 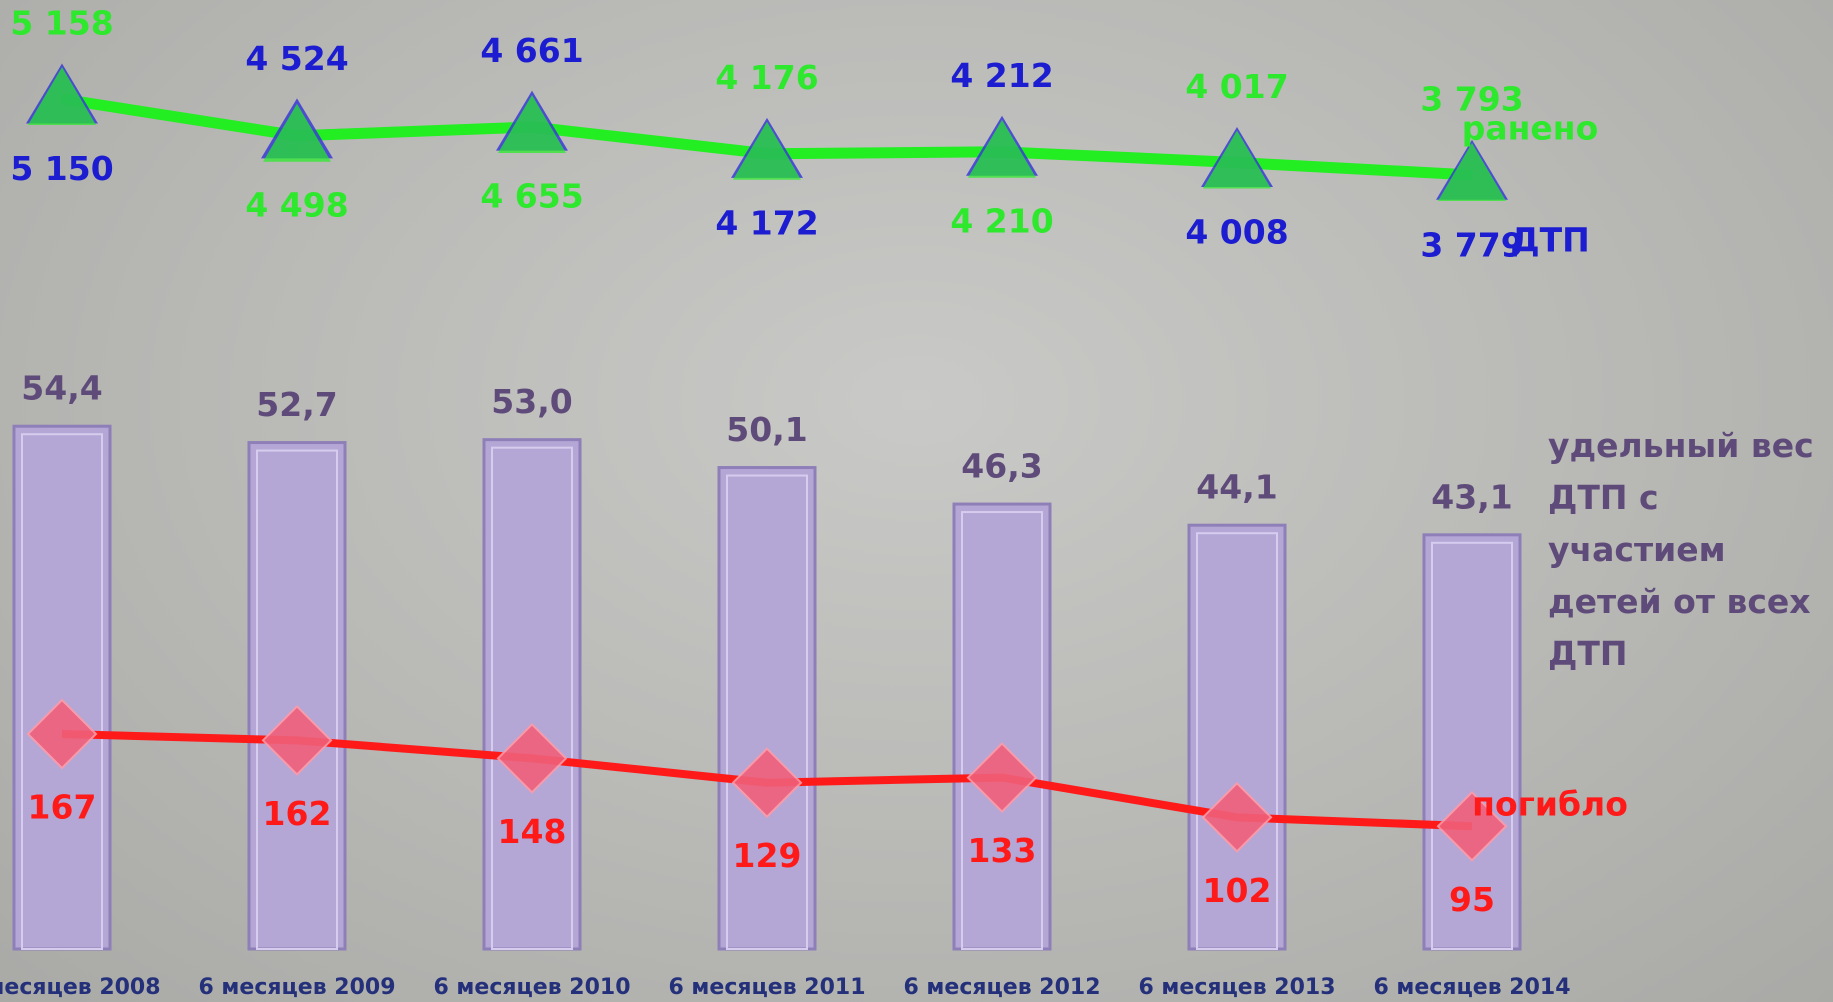 What do you see at coordinates (531, 50) in the screenshot?
I see `dtp-label: 4 661` at bounding box center [531, 50].